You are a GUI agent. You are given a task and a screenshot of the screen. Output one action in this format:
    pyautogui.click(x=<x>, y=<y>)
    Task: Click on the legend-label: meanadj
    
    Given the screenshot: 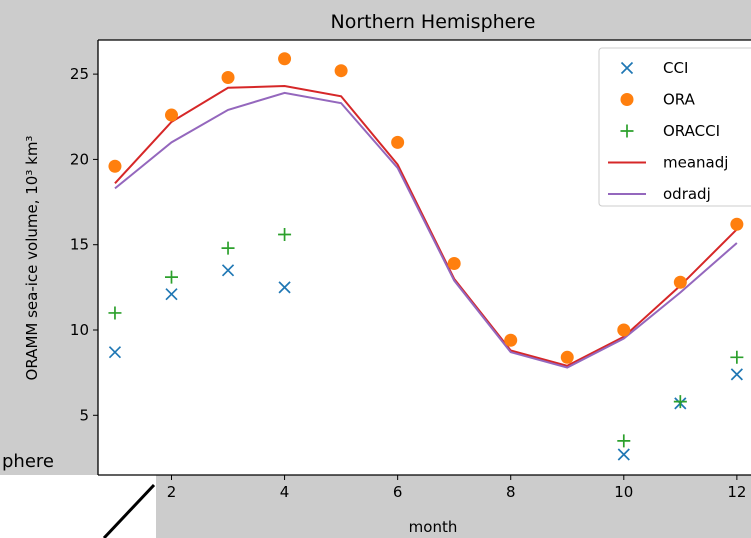 What is the action you would take?
    pyautogui.click(x=695, y=163)
    